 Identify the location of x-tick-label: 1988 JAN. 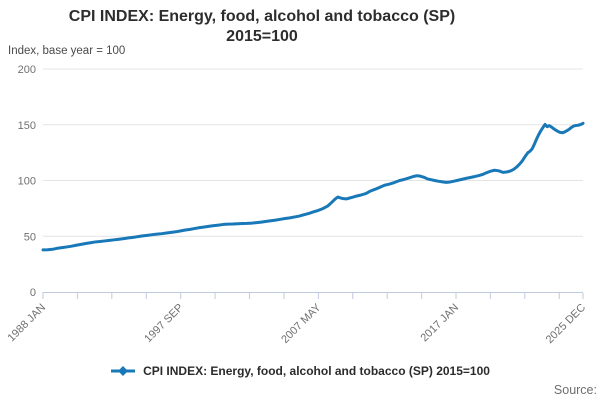
(26, 323).